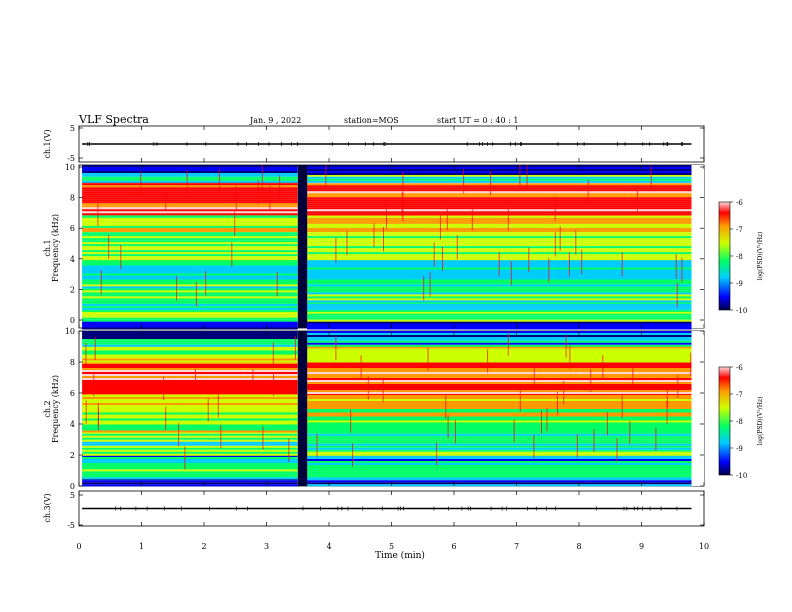 The image size is (792, 612). What do you see at coordinates (328, 546) in the screenshot?
I see `x-tick-label: 4` at bounding box center [328, 546].